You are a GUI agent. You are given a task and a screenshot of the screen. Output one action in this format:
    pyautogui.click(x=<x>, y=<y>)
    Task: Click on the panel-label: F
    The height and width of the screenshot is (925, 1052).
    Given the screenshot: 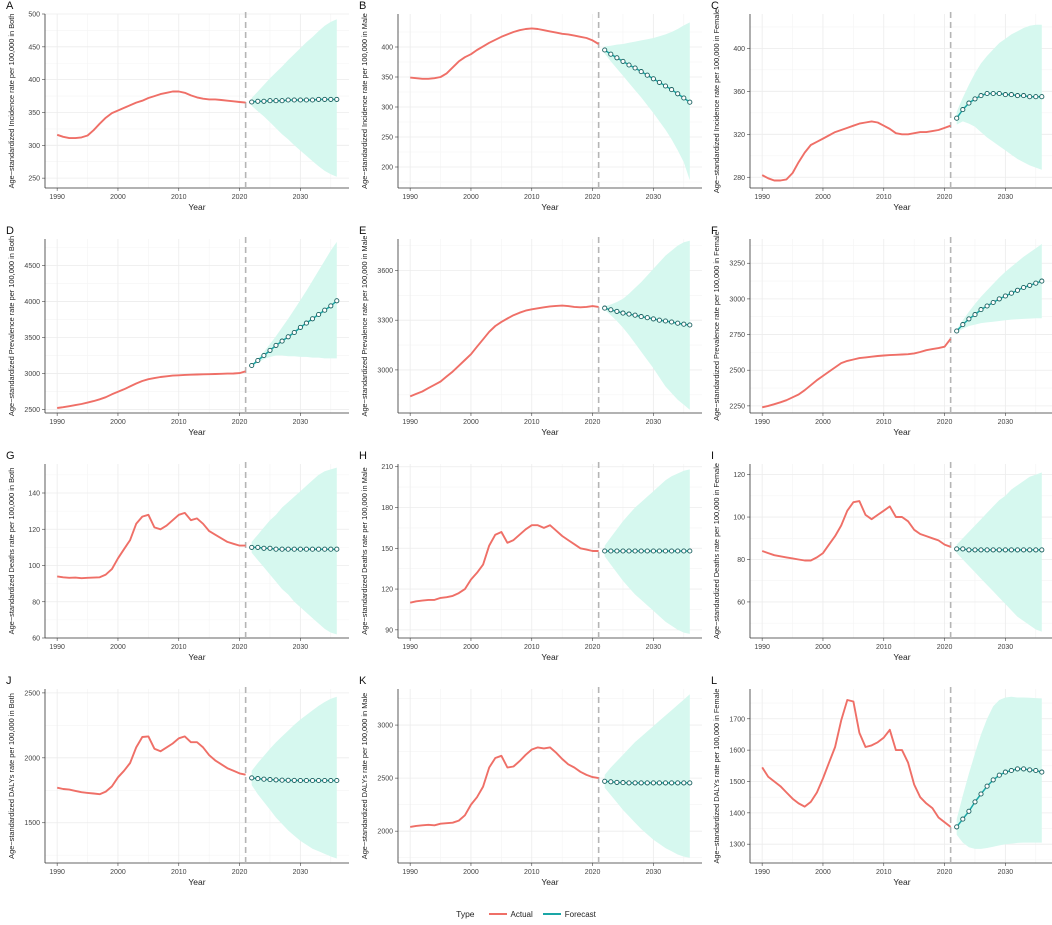 What is the action you would take?
    pyautogui.click(x=714, y=231)
    